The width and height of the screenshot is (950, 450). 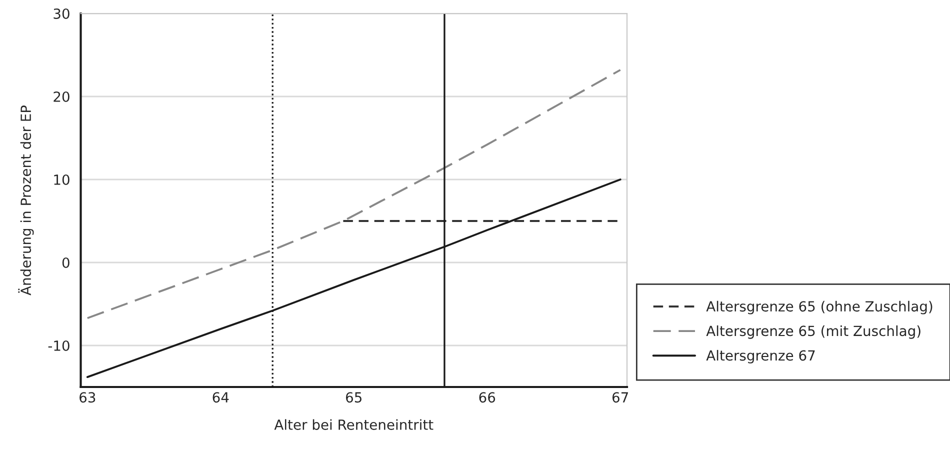 What do you see at coordinates (819, 307) in the screenshot?
I see `legend-label: Altersgrenze 65 (ohne Zuschlag)` at bounding box center [819, 307].